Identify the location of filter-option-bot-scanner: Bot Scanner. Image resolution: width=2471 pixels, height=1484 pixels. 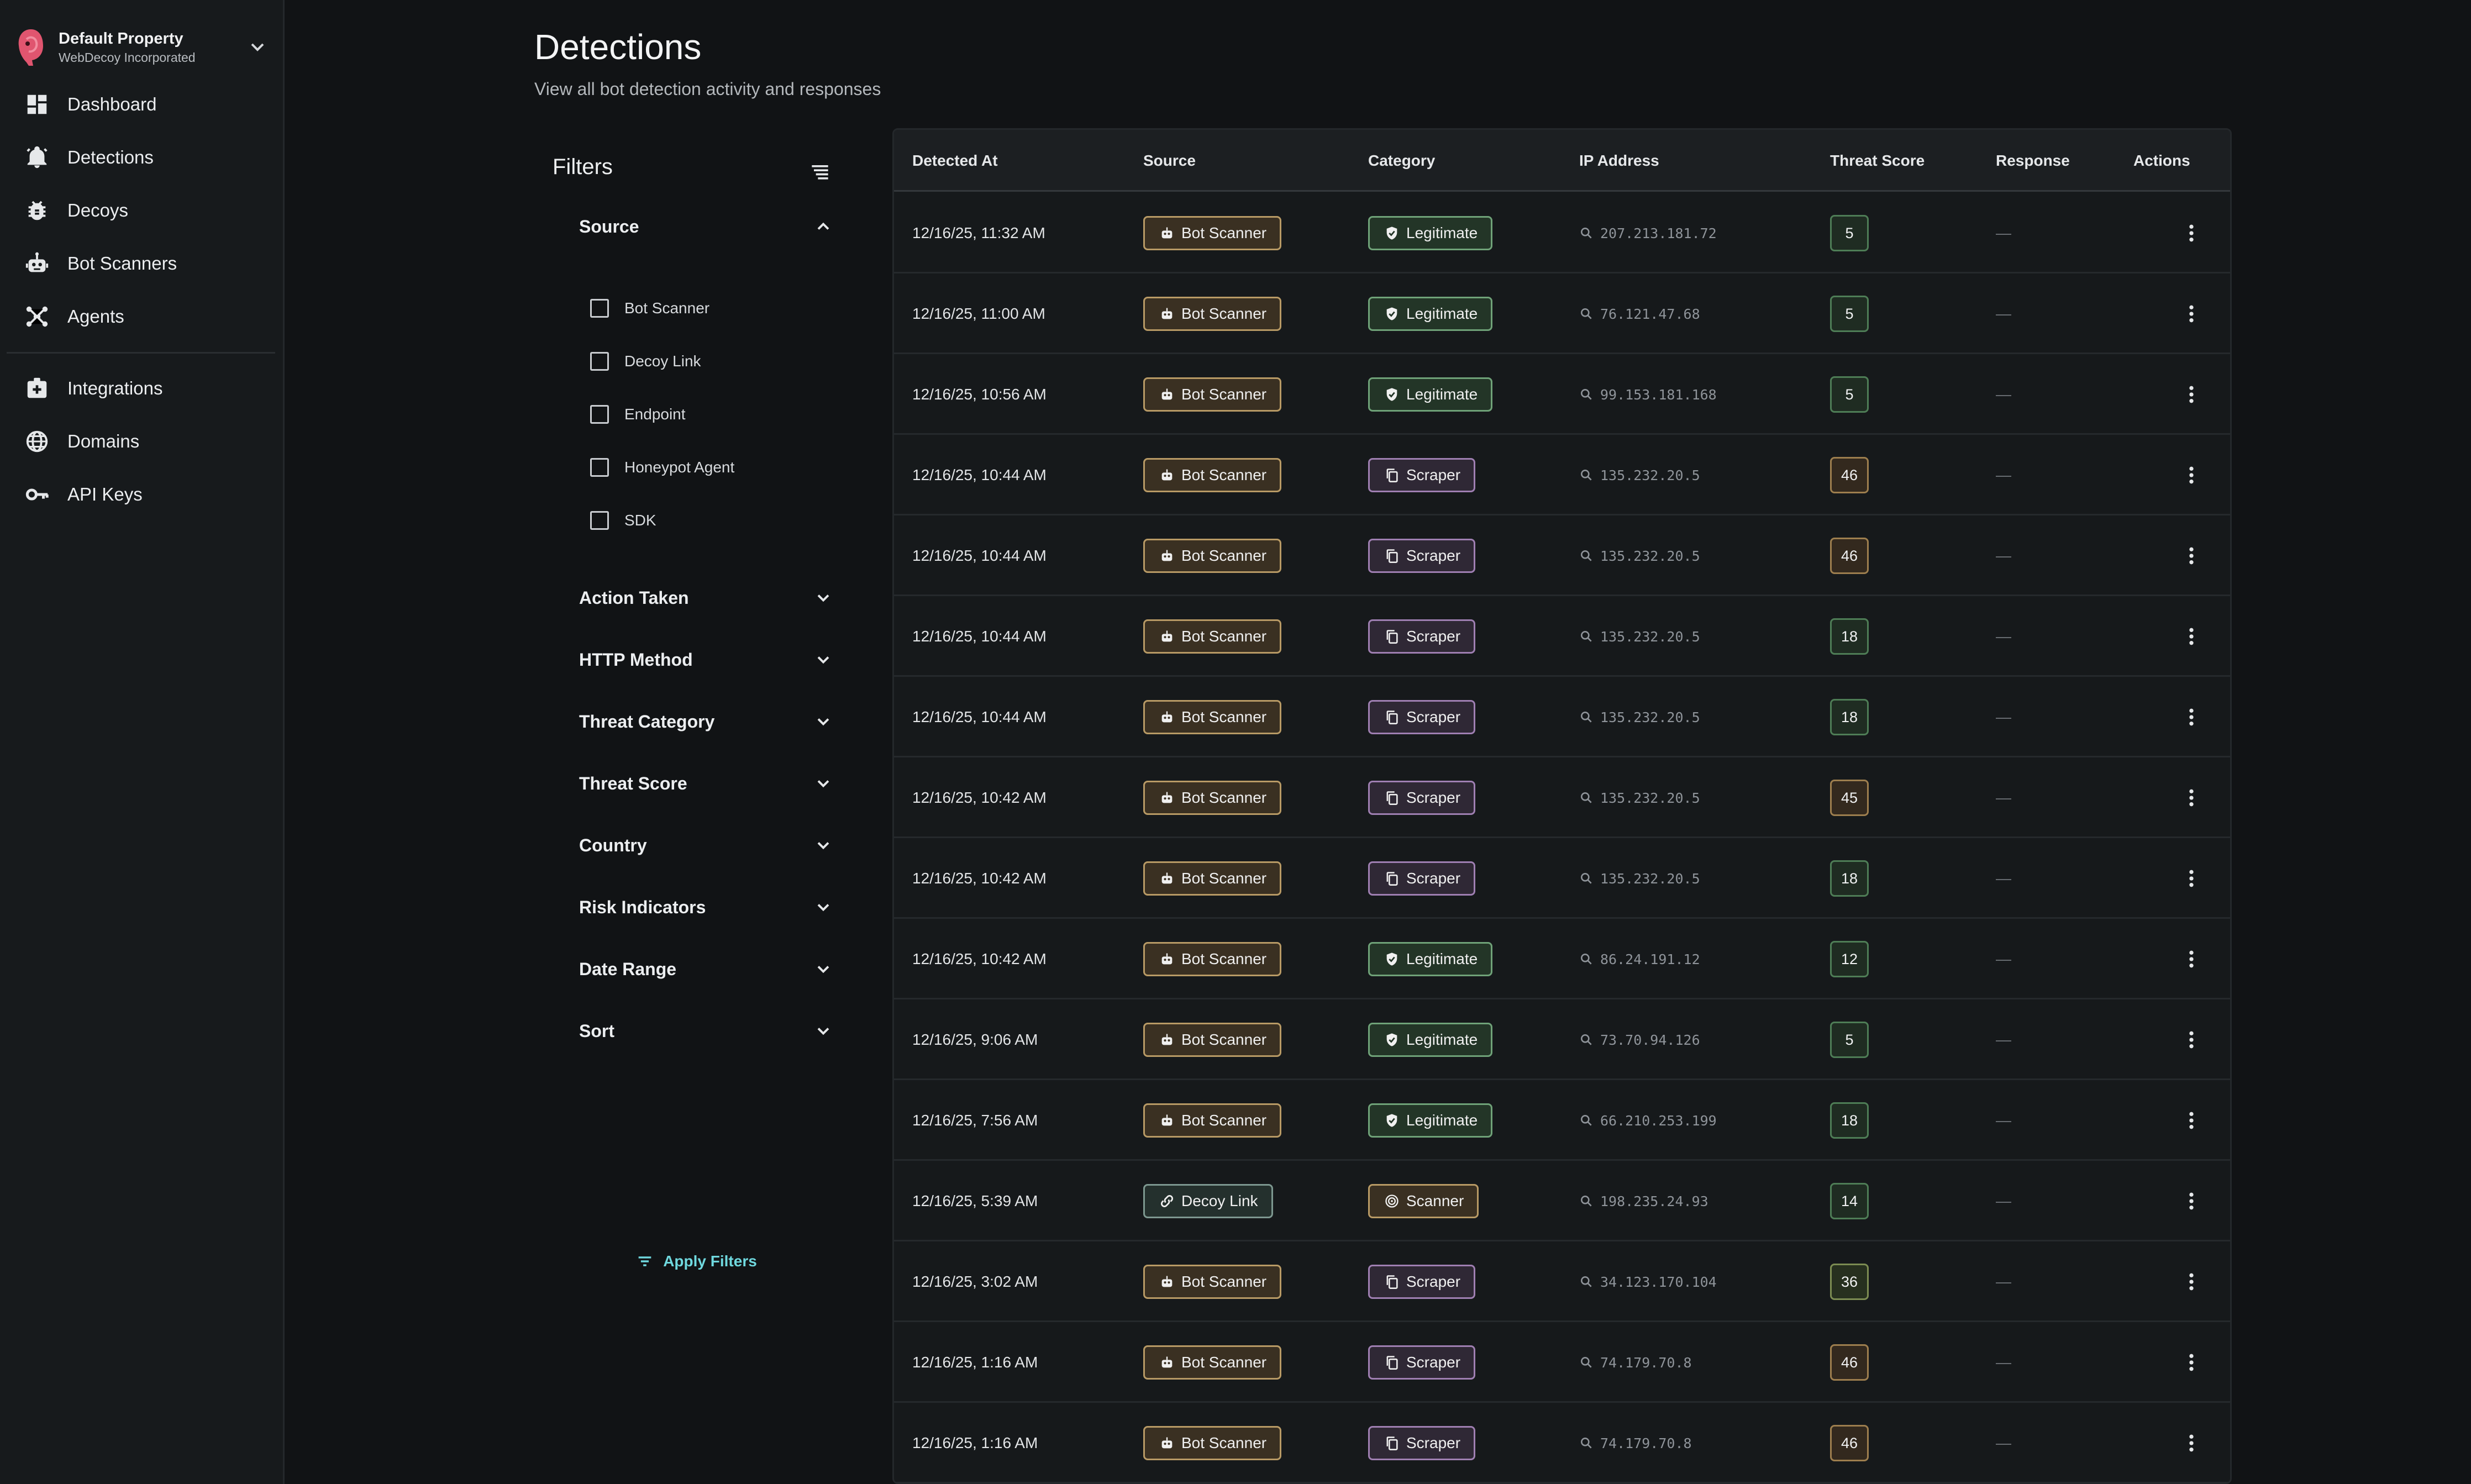
(649, 308).